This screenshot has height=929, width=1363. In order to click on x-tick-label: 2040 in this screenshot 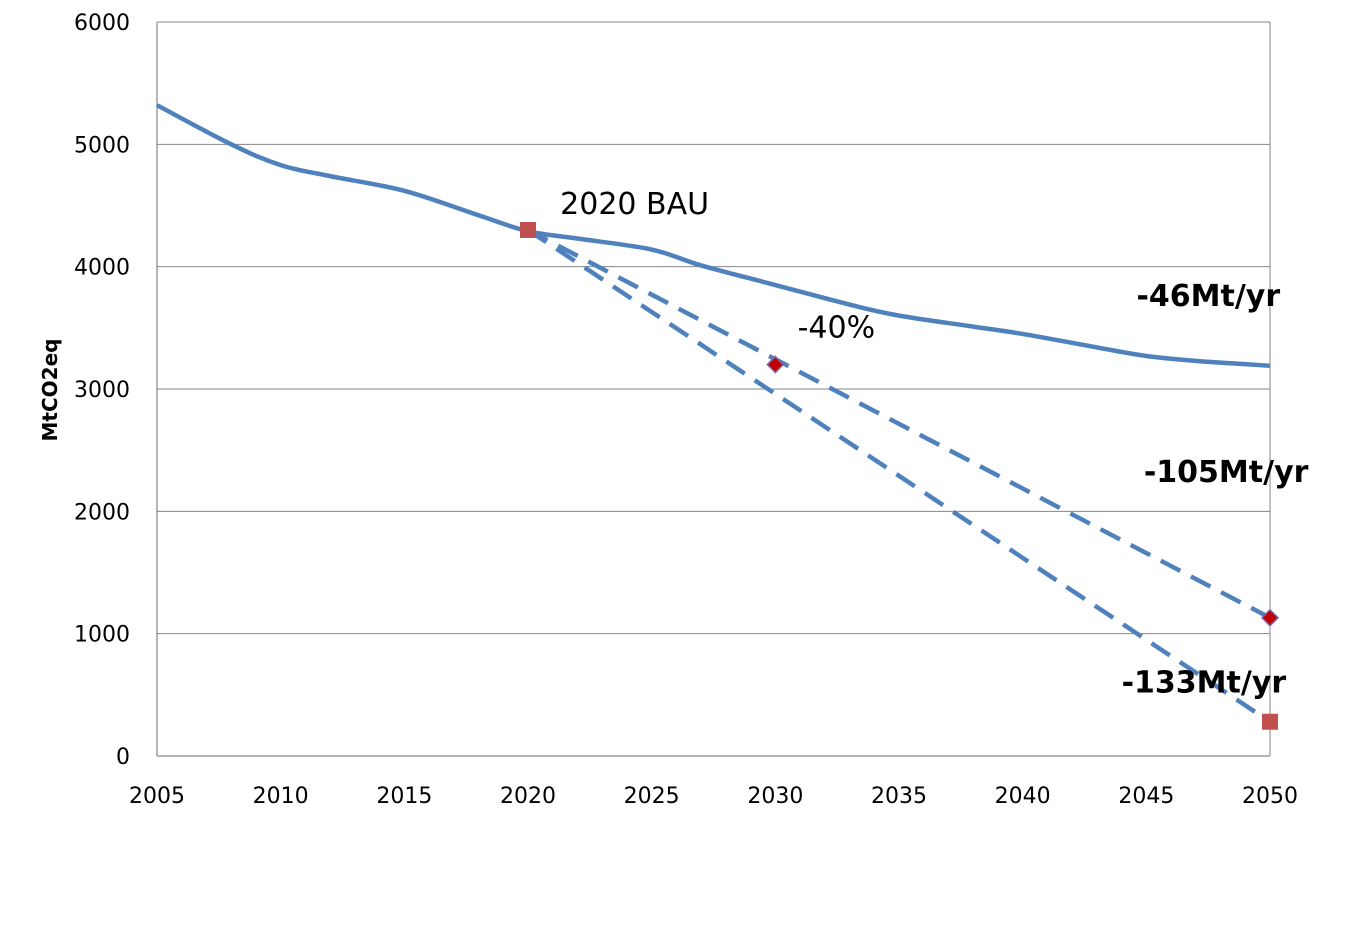, I will do `click(1023, 796)`.